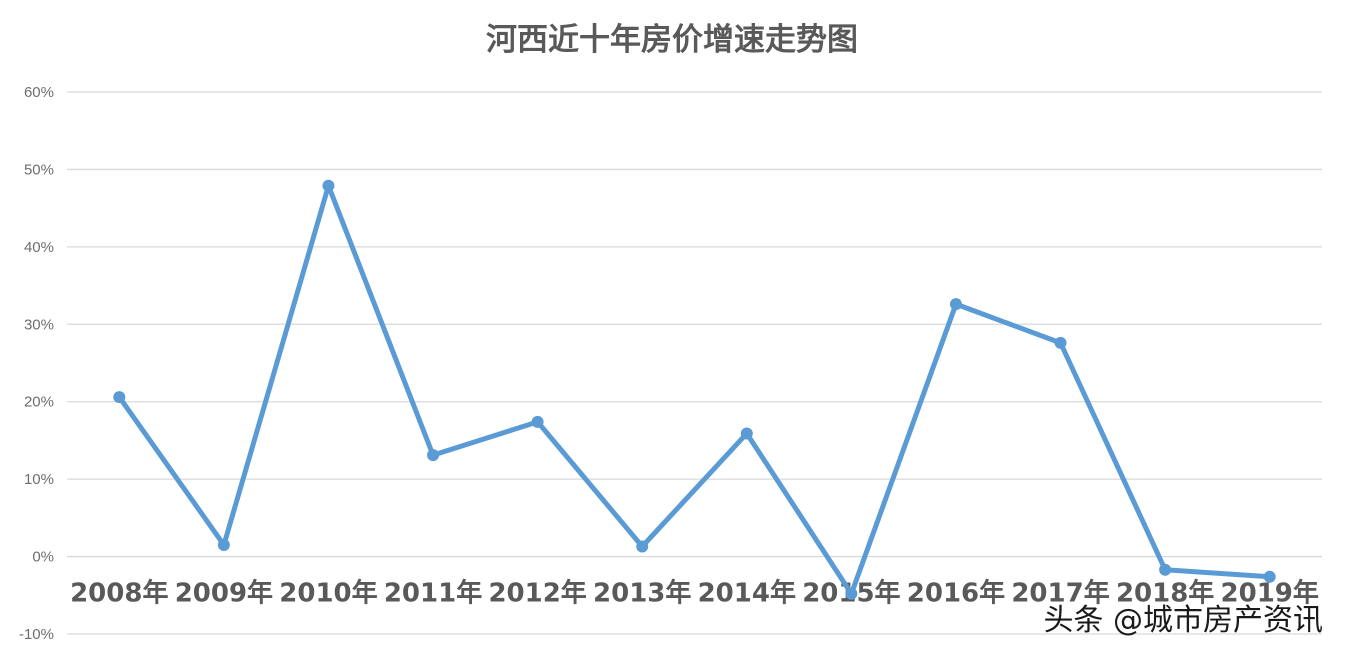  I want to click on chart-title: 河西近十年房价增速走势图, so click(672, 40).